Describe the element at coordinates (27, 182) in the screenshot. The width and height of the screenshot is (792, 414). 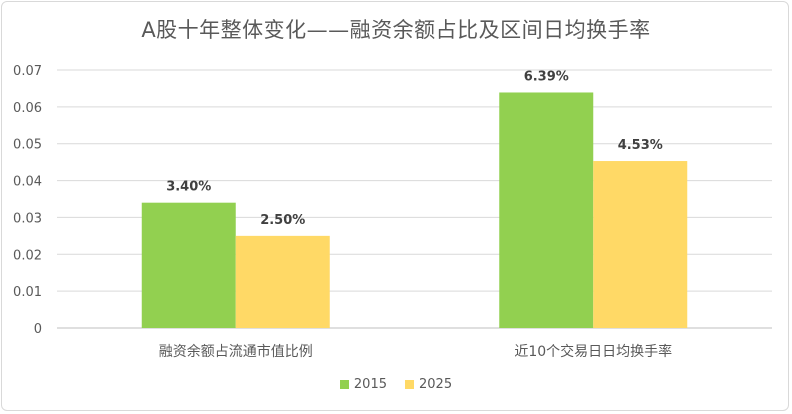
I see `y-tick-label: 0.04` at that location.